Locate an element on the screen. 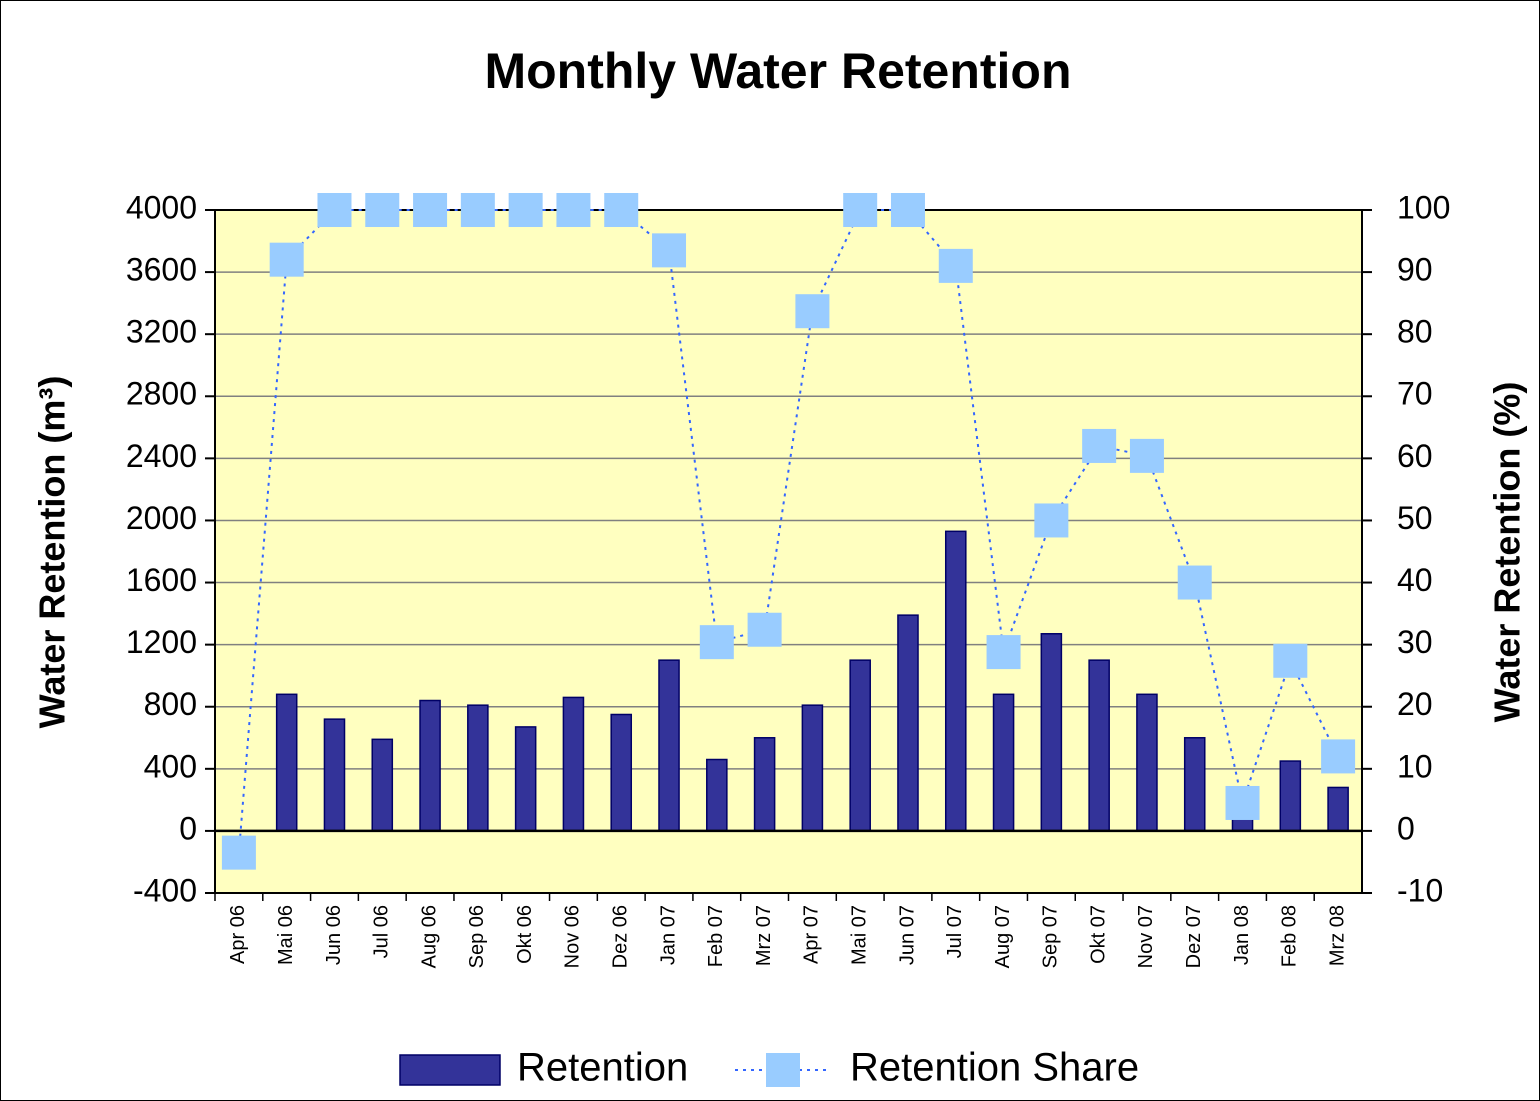 The image size is (1540, 1101). x-tick-label: Jun 07 is located at coordinates (907, 935).